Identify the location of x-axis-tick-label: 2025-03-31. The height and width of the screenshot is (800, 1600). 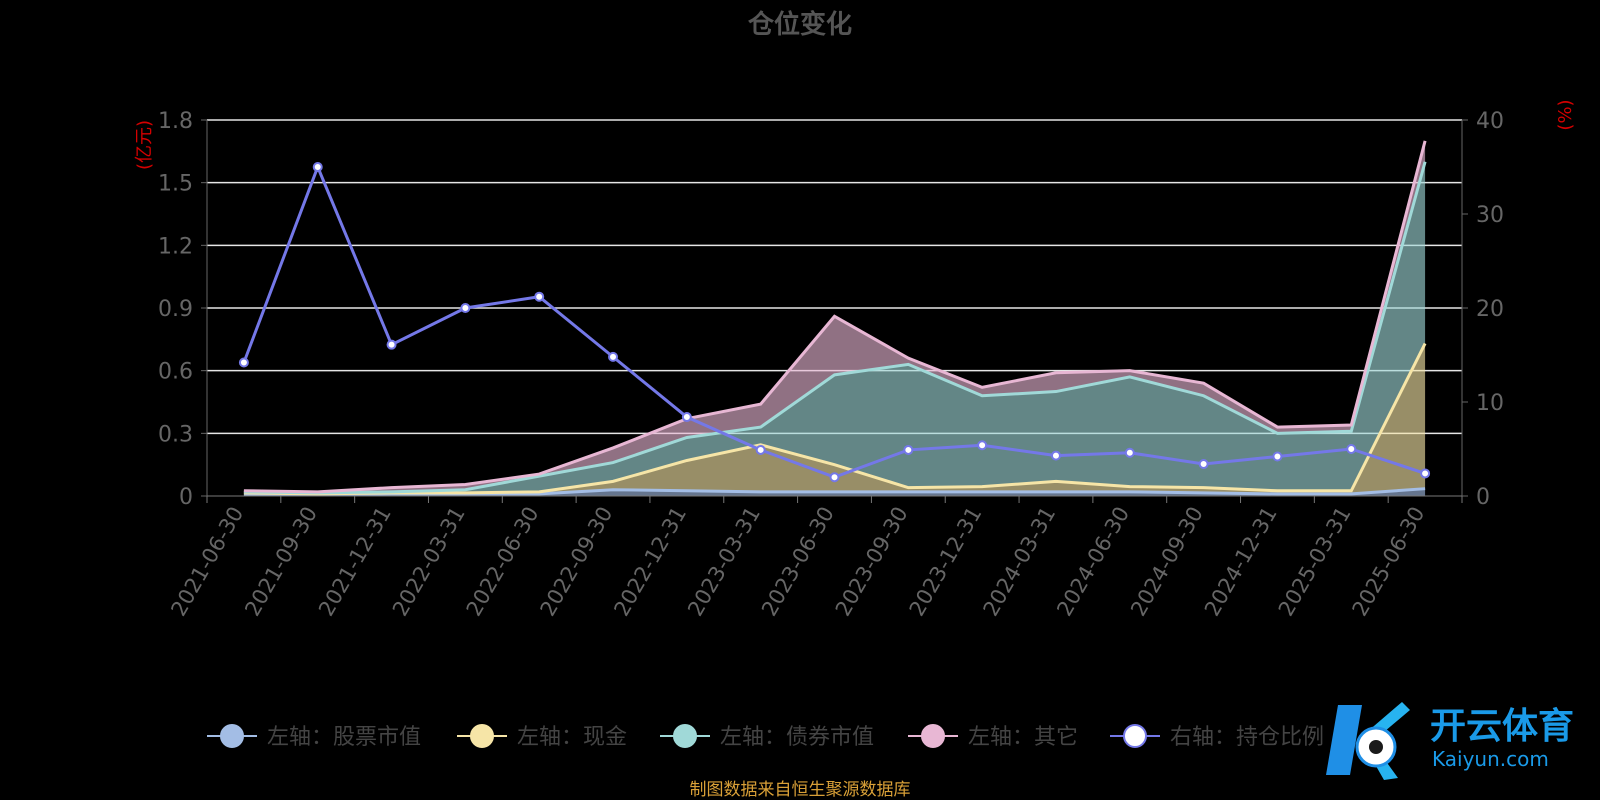
(1315, 562).